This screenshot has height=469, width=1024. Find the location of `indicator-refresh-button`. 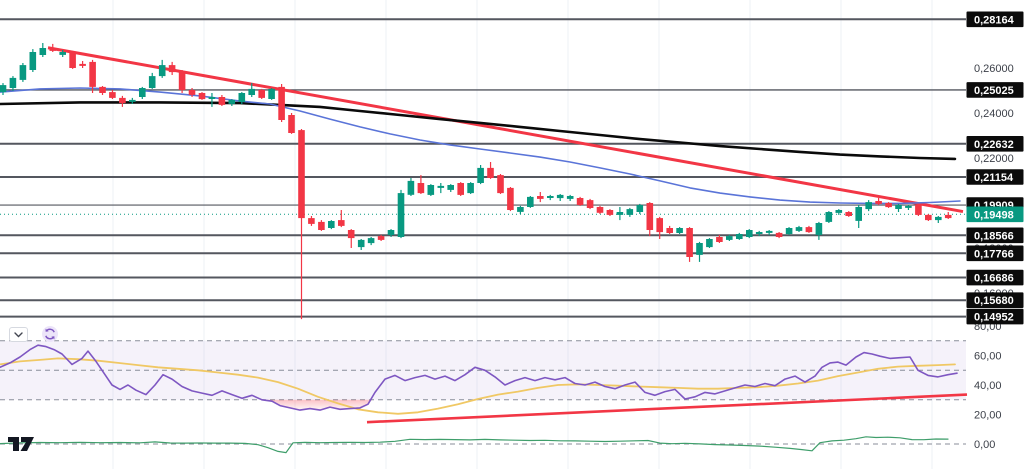

indicator-refresh-button is located at coordinates (50, 334).